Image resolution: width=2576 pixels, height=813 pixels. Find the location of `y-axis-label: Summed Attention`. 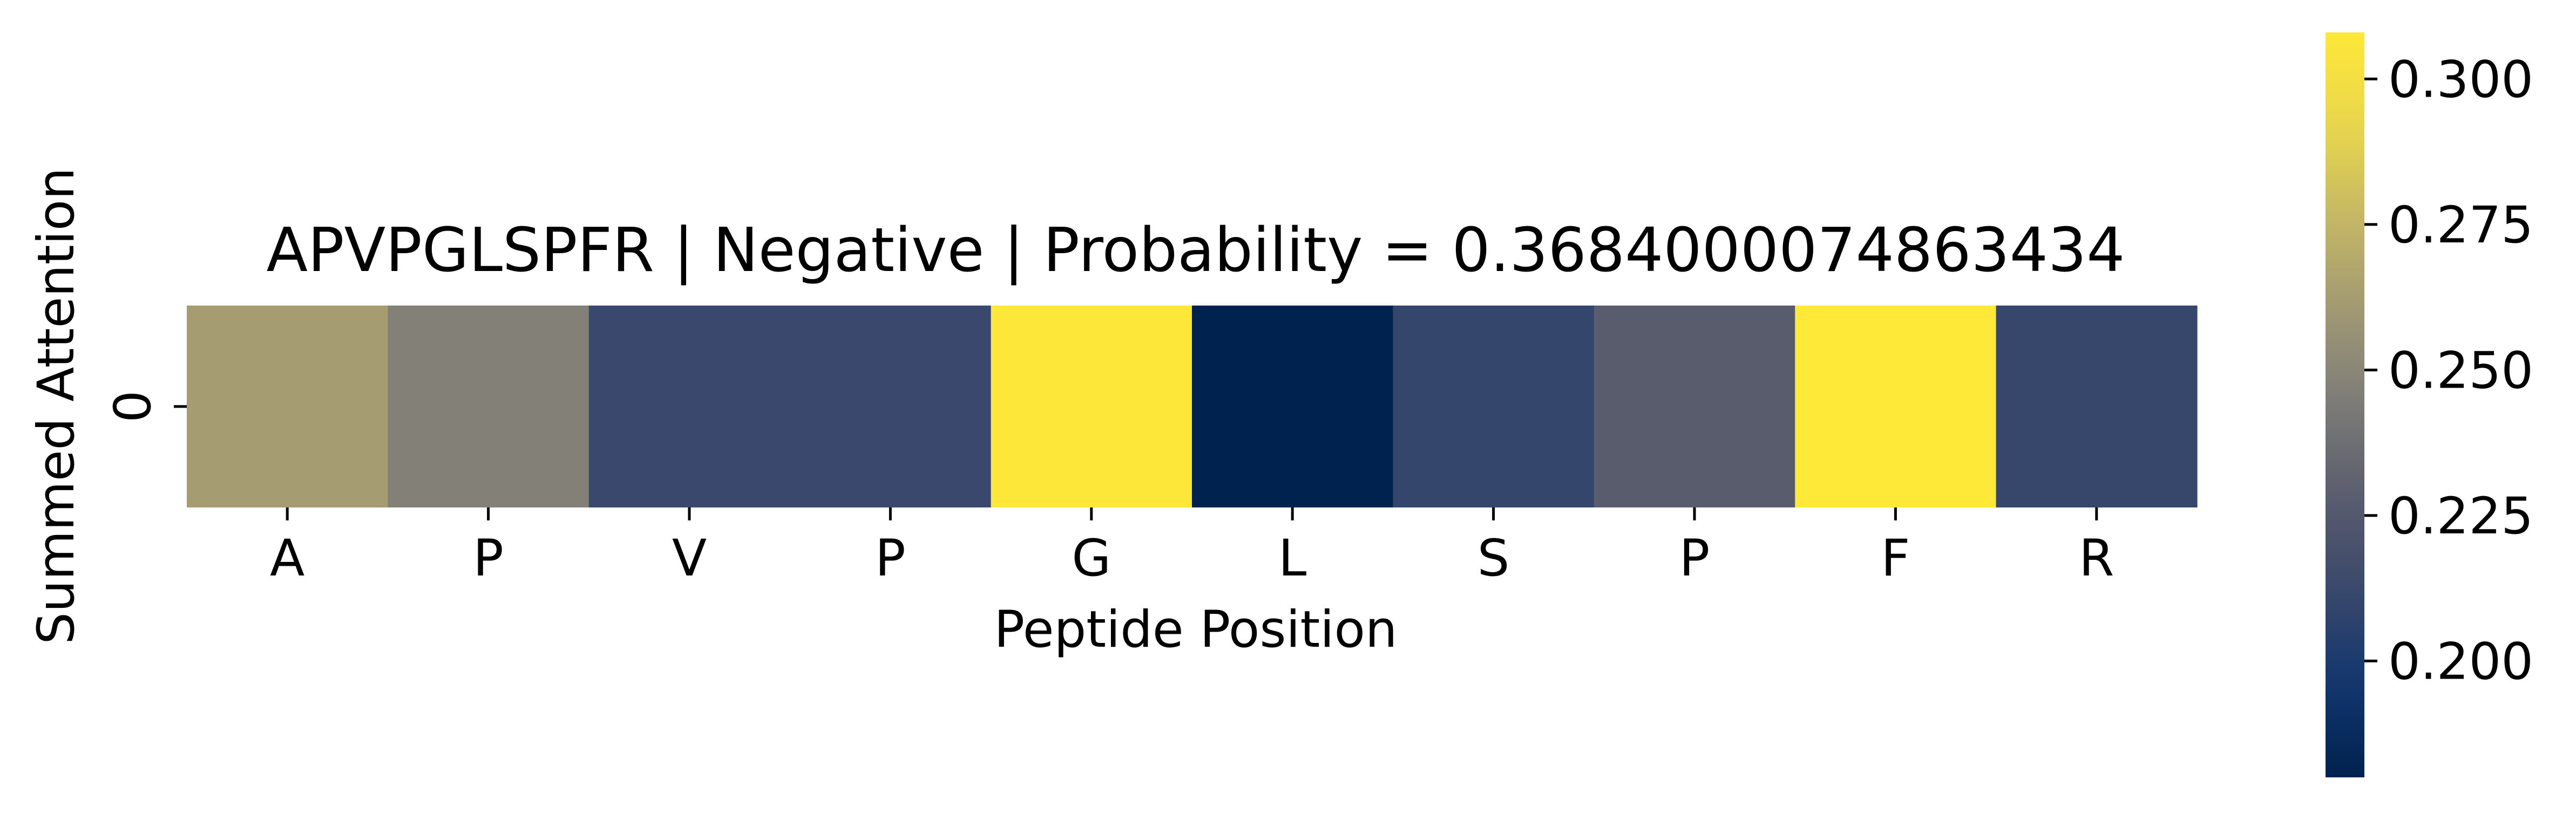

y-axis-label: Summed Attention is located at coordinates (56, 406).